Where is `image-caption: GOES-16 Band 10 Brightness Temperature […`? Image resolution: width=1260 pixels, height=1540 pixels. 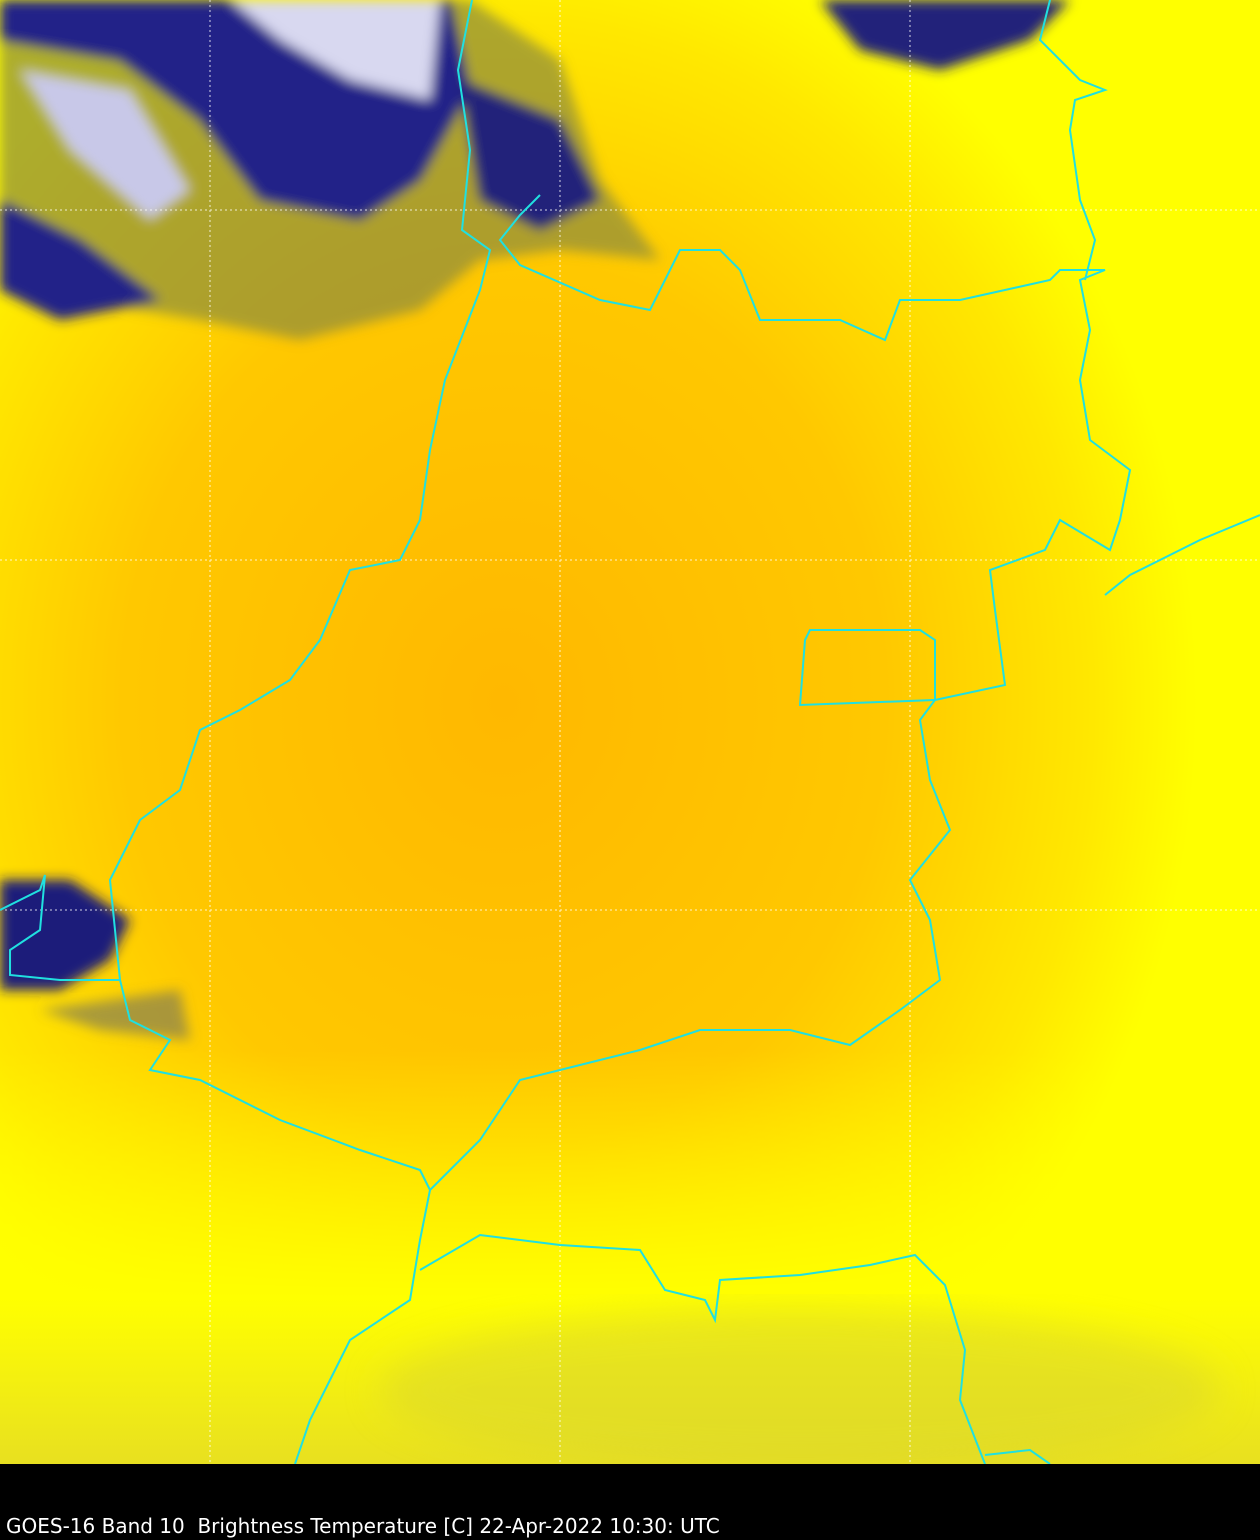 image-caption: GOES-16 Band 10 Brightness Temperature [… is located at coordinates (363, 1526).